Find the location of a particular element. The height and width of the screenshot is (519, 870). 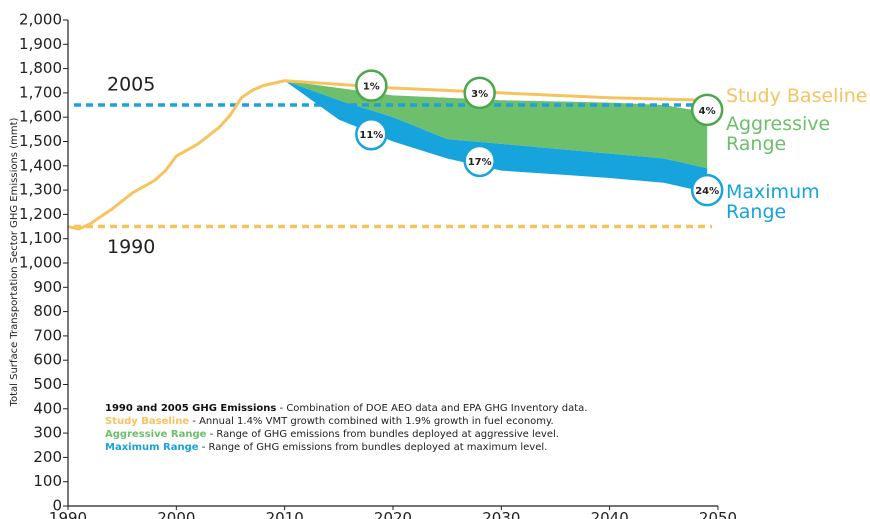

y-tick-label: 1,400 is located at coordinates (40, 165).